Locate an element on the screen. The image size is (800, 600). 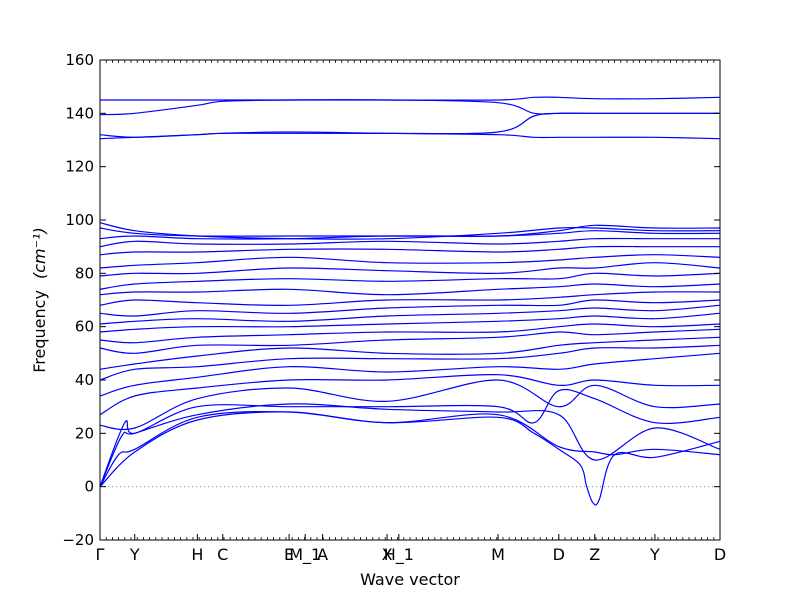
y-tick-label: 0 is located at coordinates (89, 487).